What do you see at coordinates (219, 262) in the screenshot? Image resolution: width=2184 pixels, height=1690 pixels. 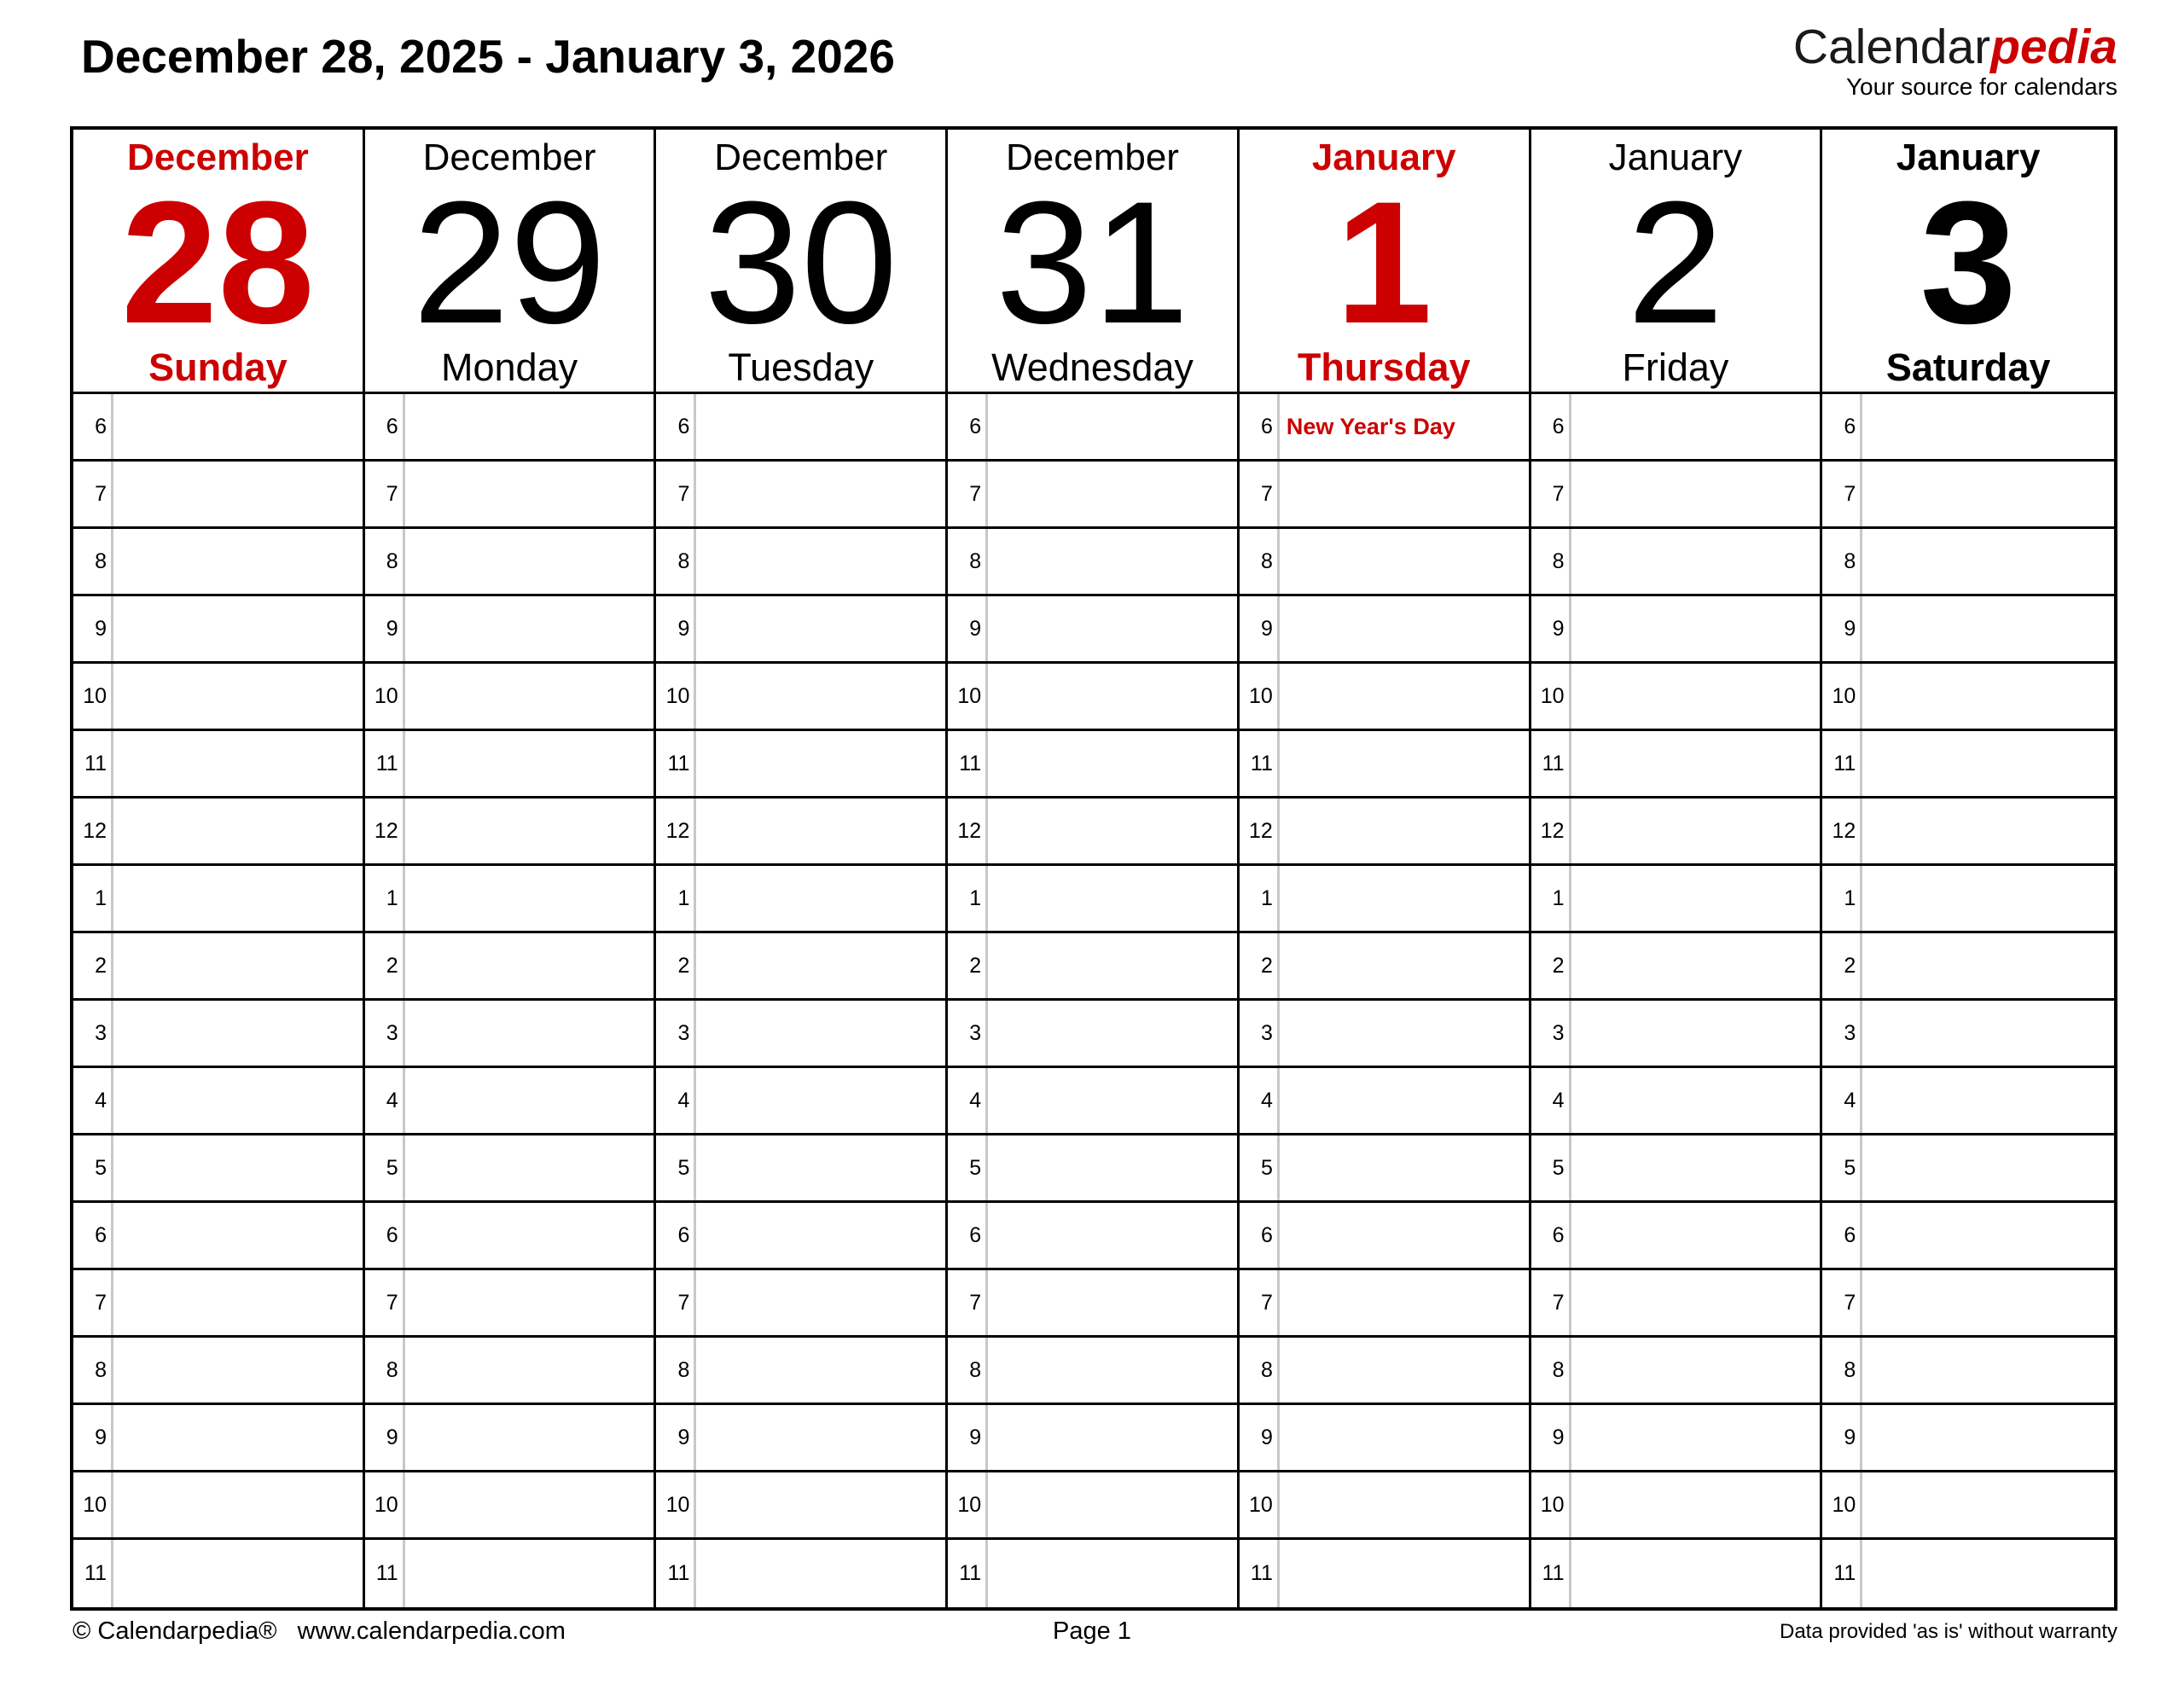 I see `day-header-sunday: December 28 Sunday` at bounding box center [219, 262].